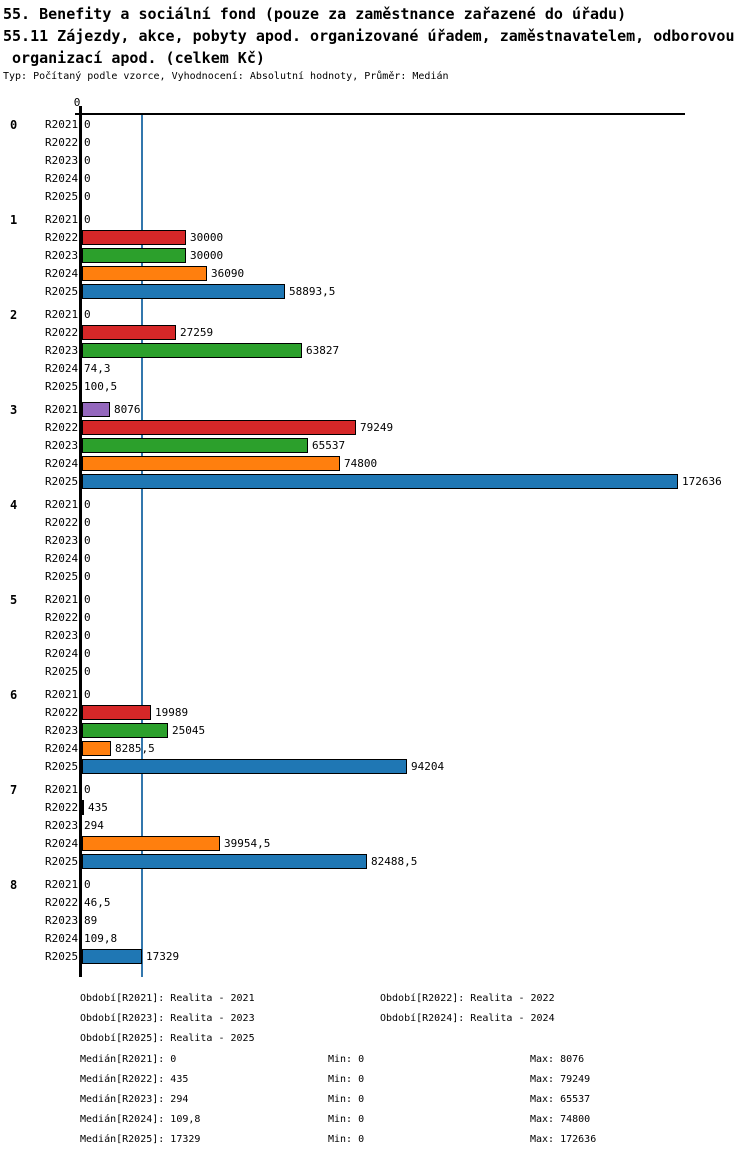 The height and width of the screenshot is (1158, 750). I want to click on bar-row: R2022 435, so click(375, 808).